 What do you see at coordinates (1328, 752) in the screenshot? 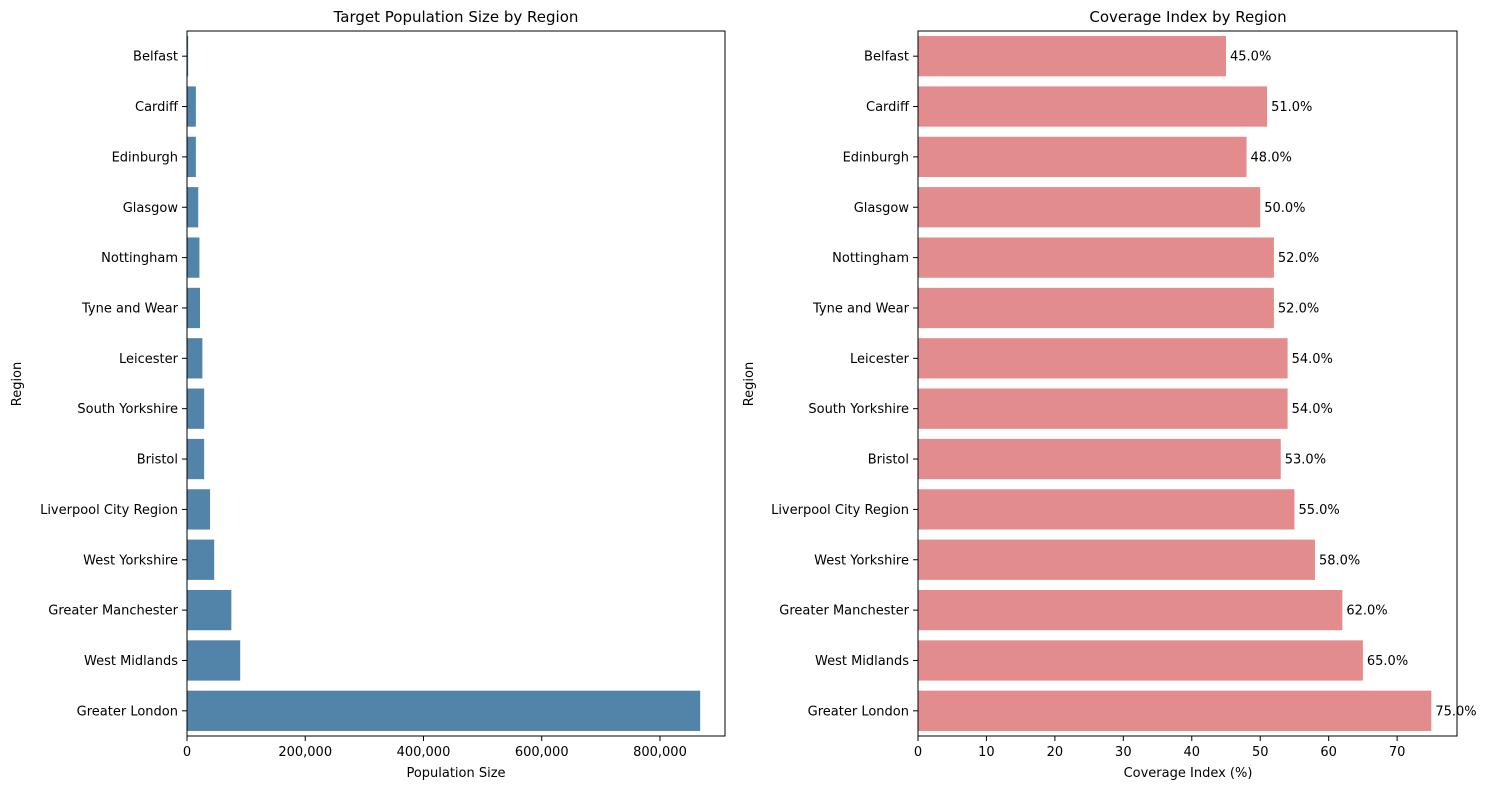
I see `x-tick-label: 60` at bounding box center [1328, 752].